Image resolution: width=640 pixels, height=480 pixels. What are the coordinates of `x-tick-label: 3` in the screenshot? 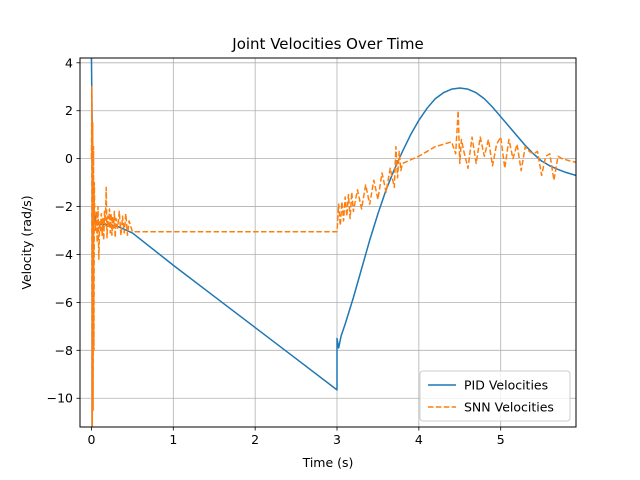 It's located at (337, 439).